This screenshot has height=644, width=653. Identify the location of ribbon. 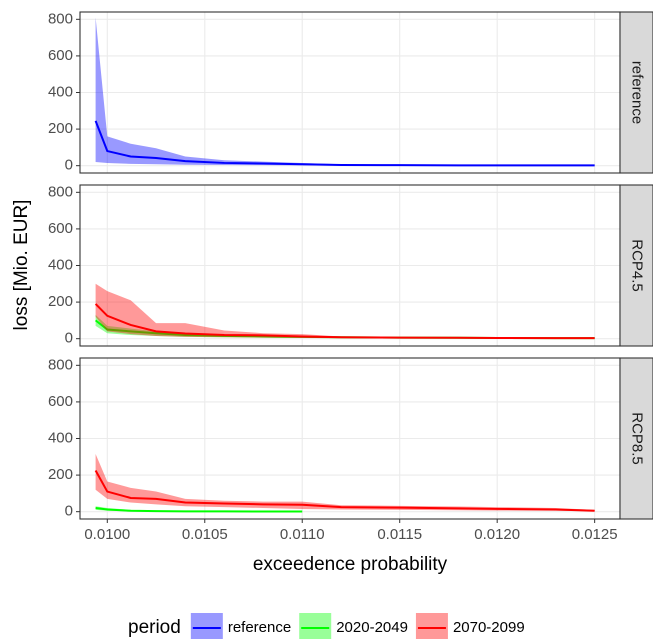
(345, 311).